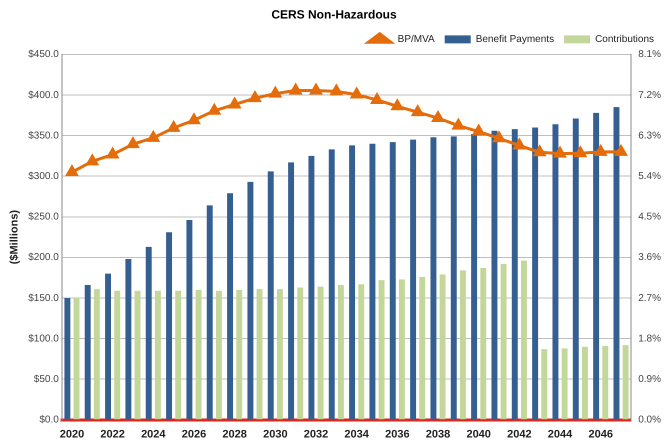  I want to click on x-tick-label: 2036, so click(397, 434).